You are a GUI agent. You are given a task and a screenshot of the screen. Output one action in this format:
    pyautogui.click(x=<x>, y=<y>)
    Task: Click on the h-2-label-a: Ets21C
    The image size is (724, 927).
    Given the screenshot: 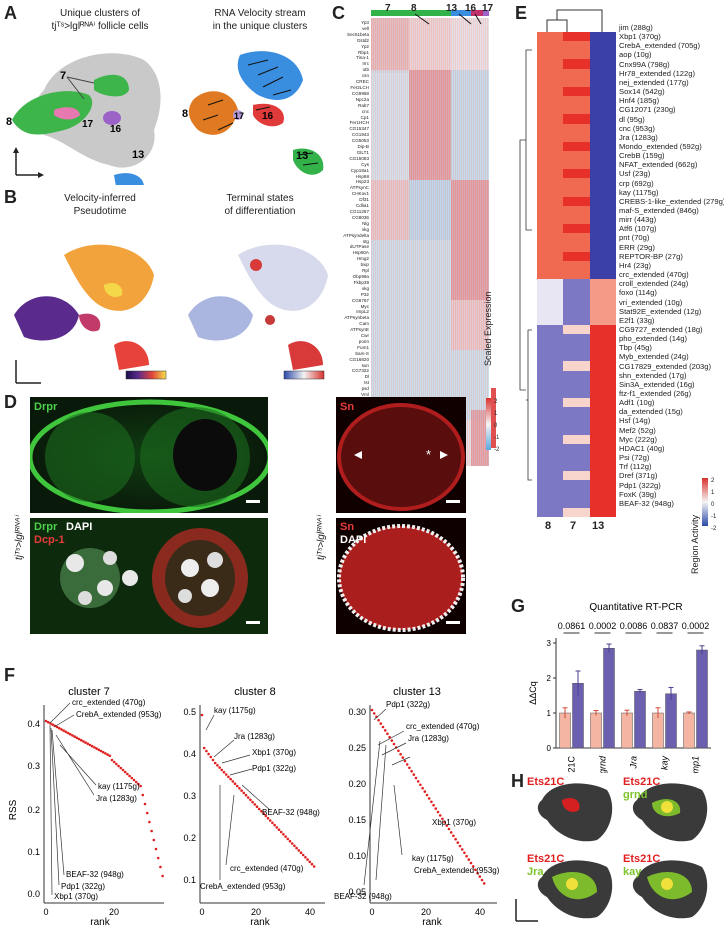 What is the action you would take?
    pyautogui.click(x=642, y=782)
    